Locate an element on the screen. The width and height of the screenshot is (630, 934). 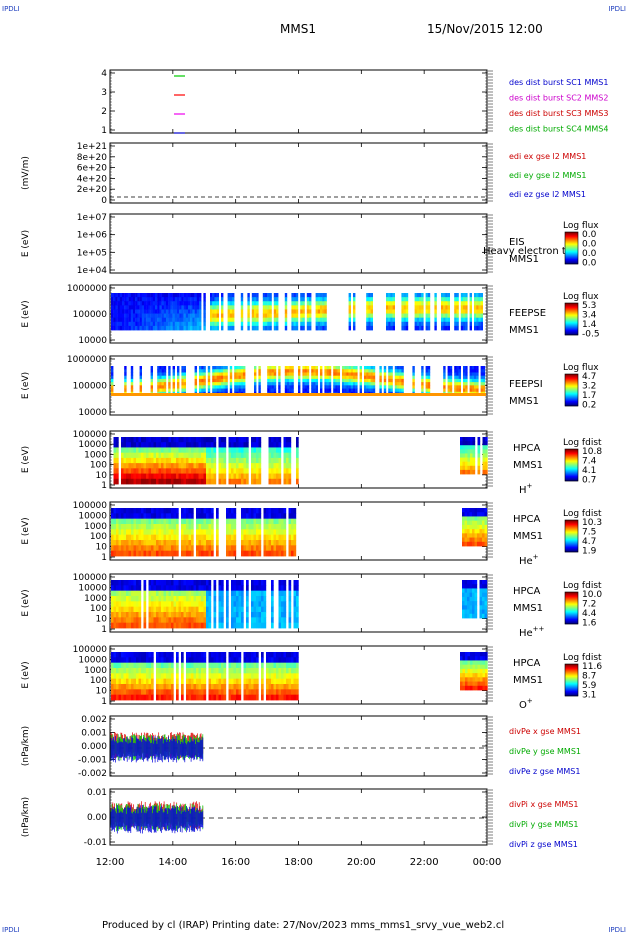
legend-entry: edi ey gse l2 MMS1 is located at coordinates (548, 175).